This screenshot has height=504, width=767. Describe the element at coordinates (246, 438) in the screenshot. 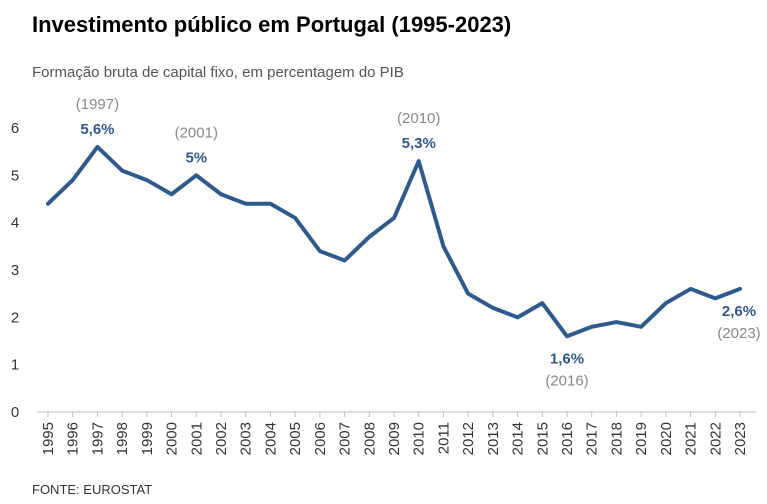

I see `x-tick-label: 2003` at that location.